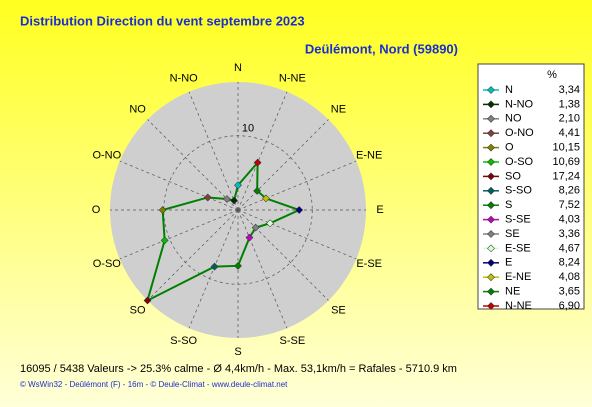 The height and width of the screenshot is (407, 592). What do you see at coordinates (518, 306) in the screenshot?
I see `legend-label: N-NE` at bounding box center [518, 306].